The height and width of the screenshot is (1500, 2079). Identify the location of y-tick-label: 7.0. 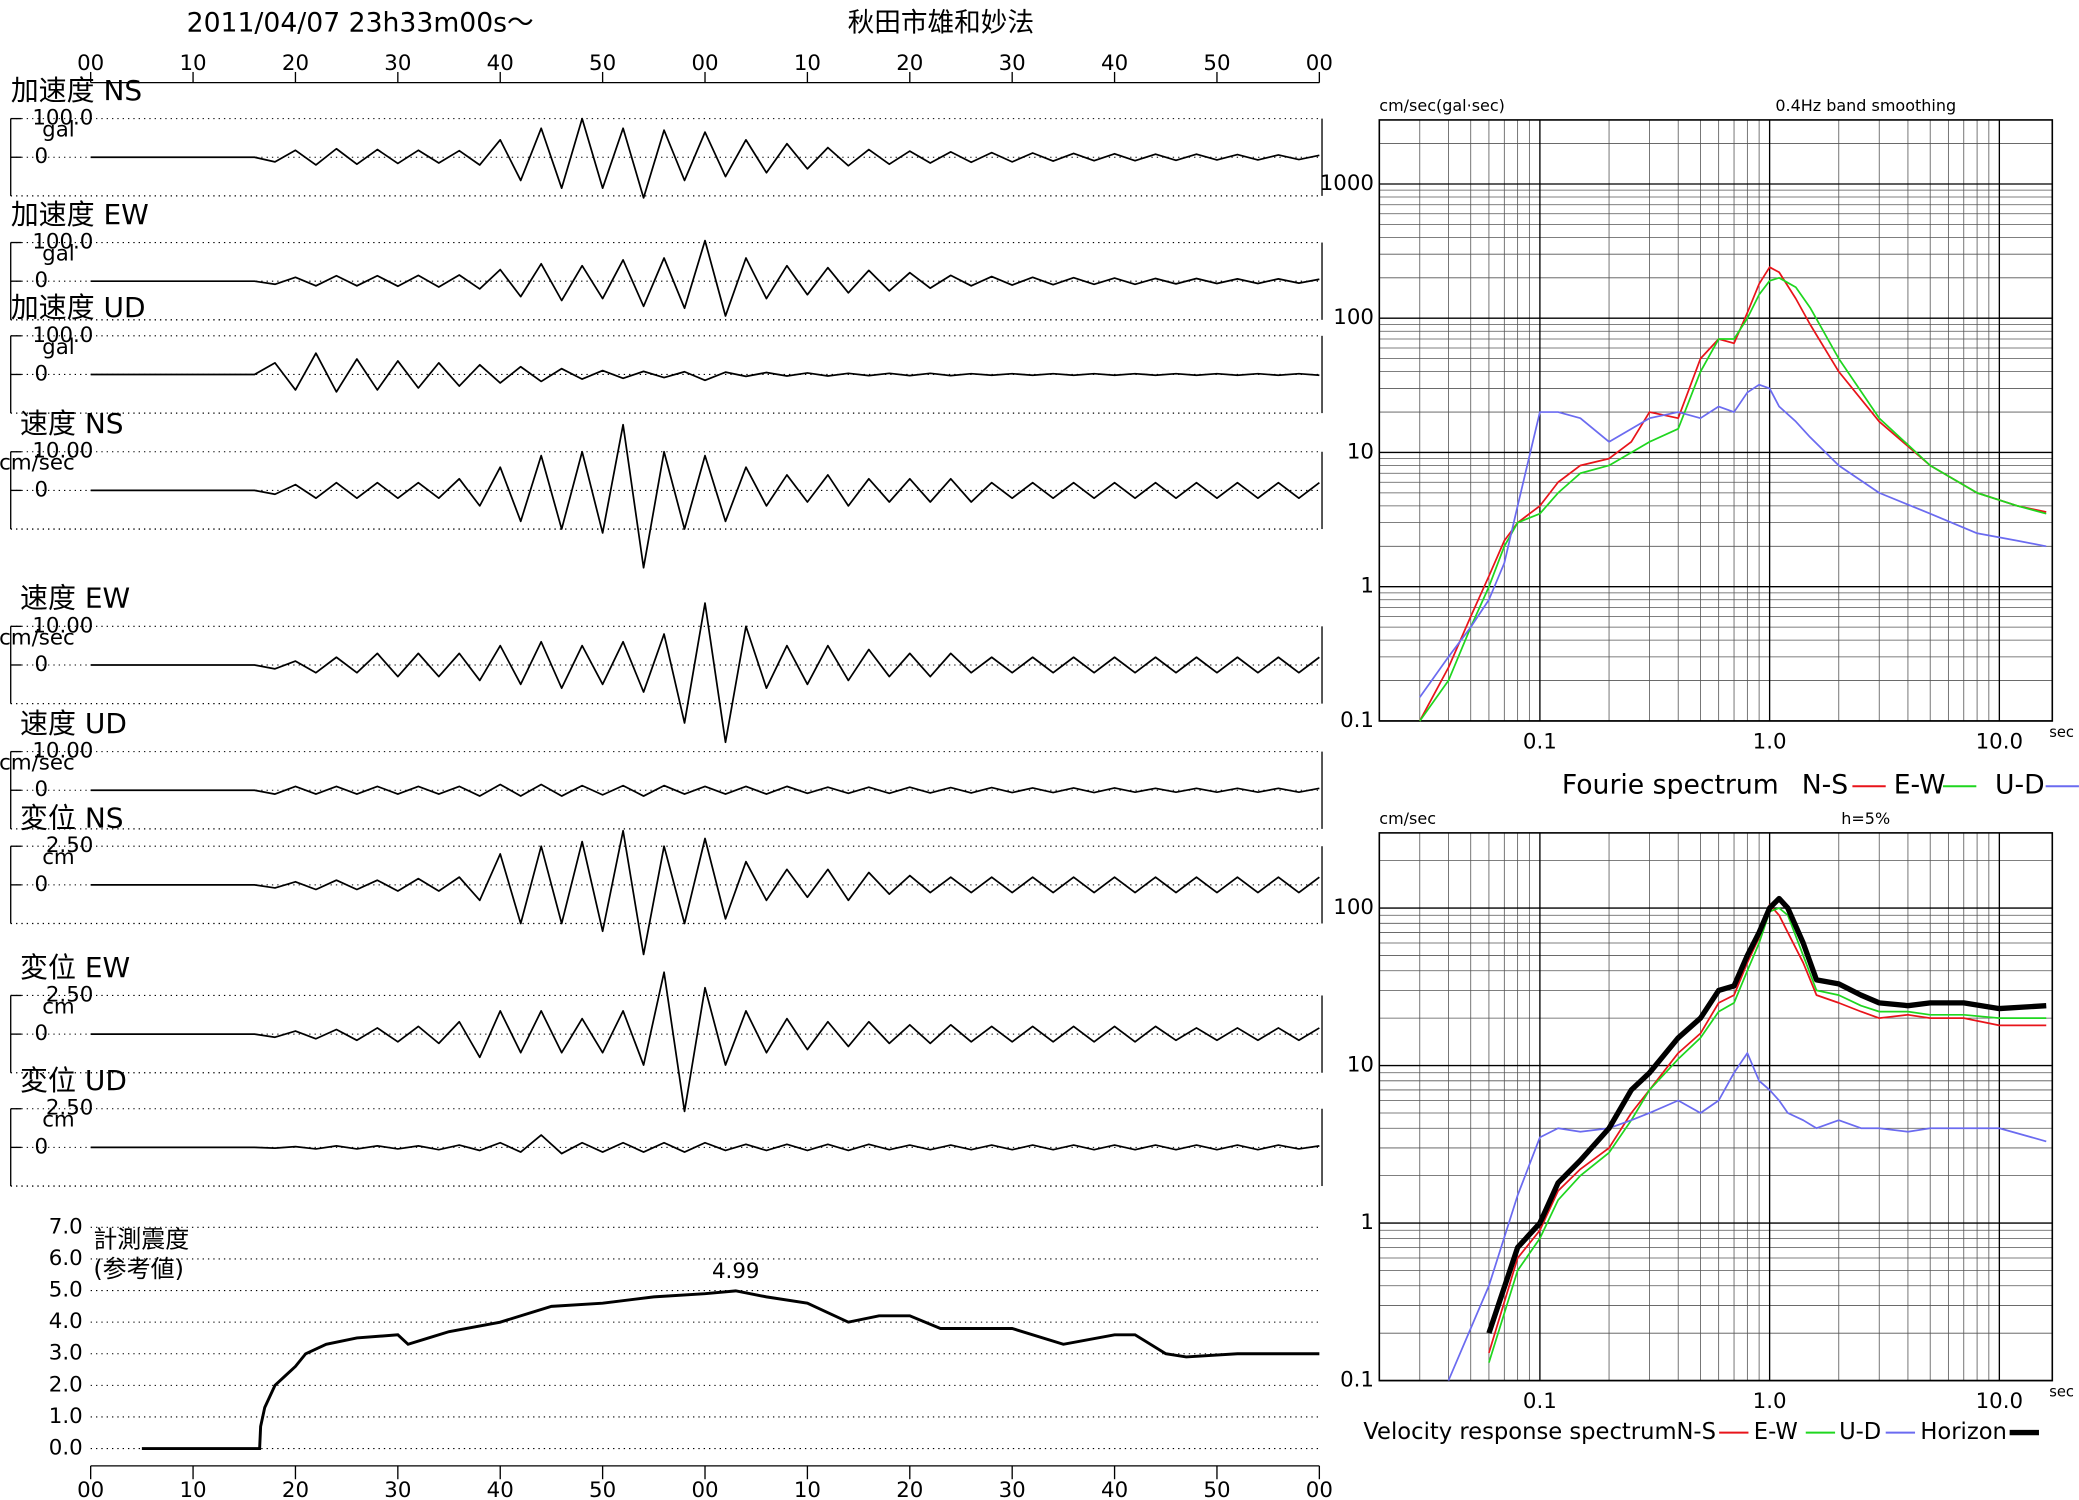
(66, 1226).